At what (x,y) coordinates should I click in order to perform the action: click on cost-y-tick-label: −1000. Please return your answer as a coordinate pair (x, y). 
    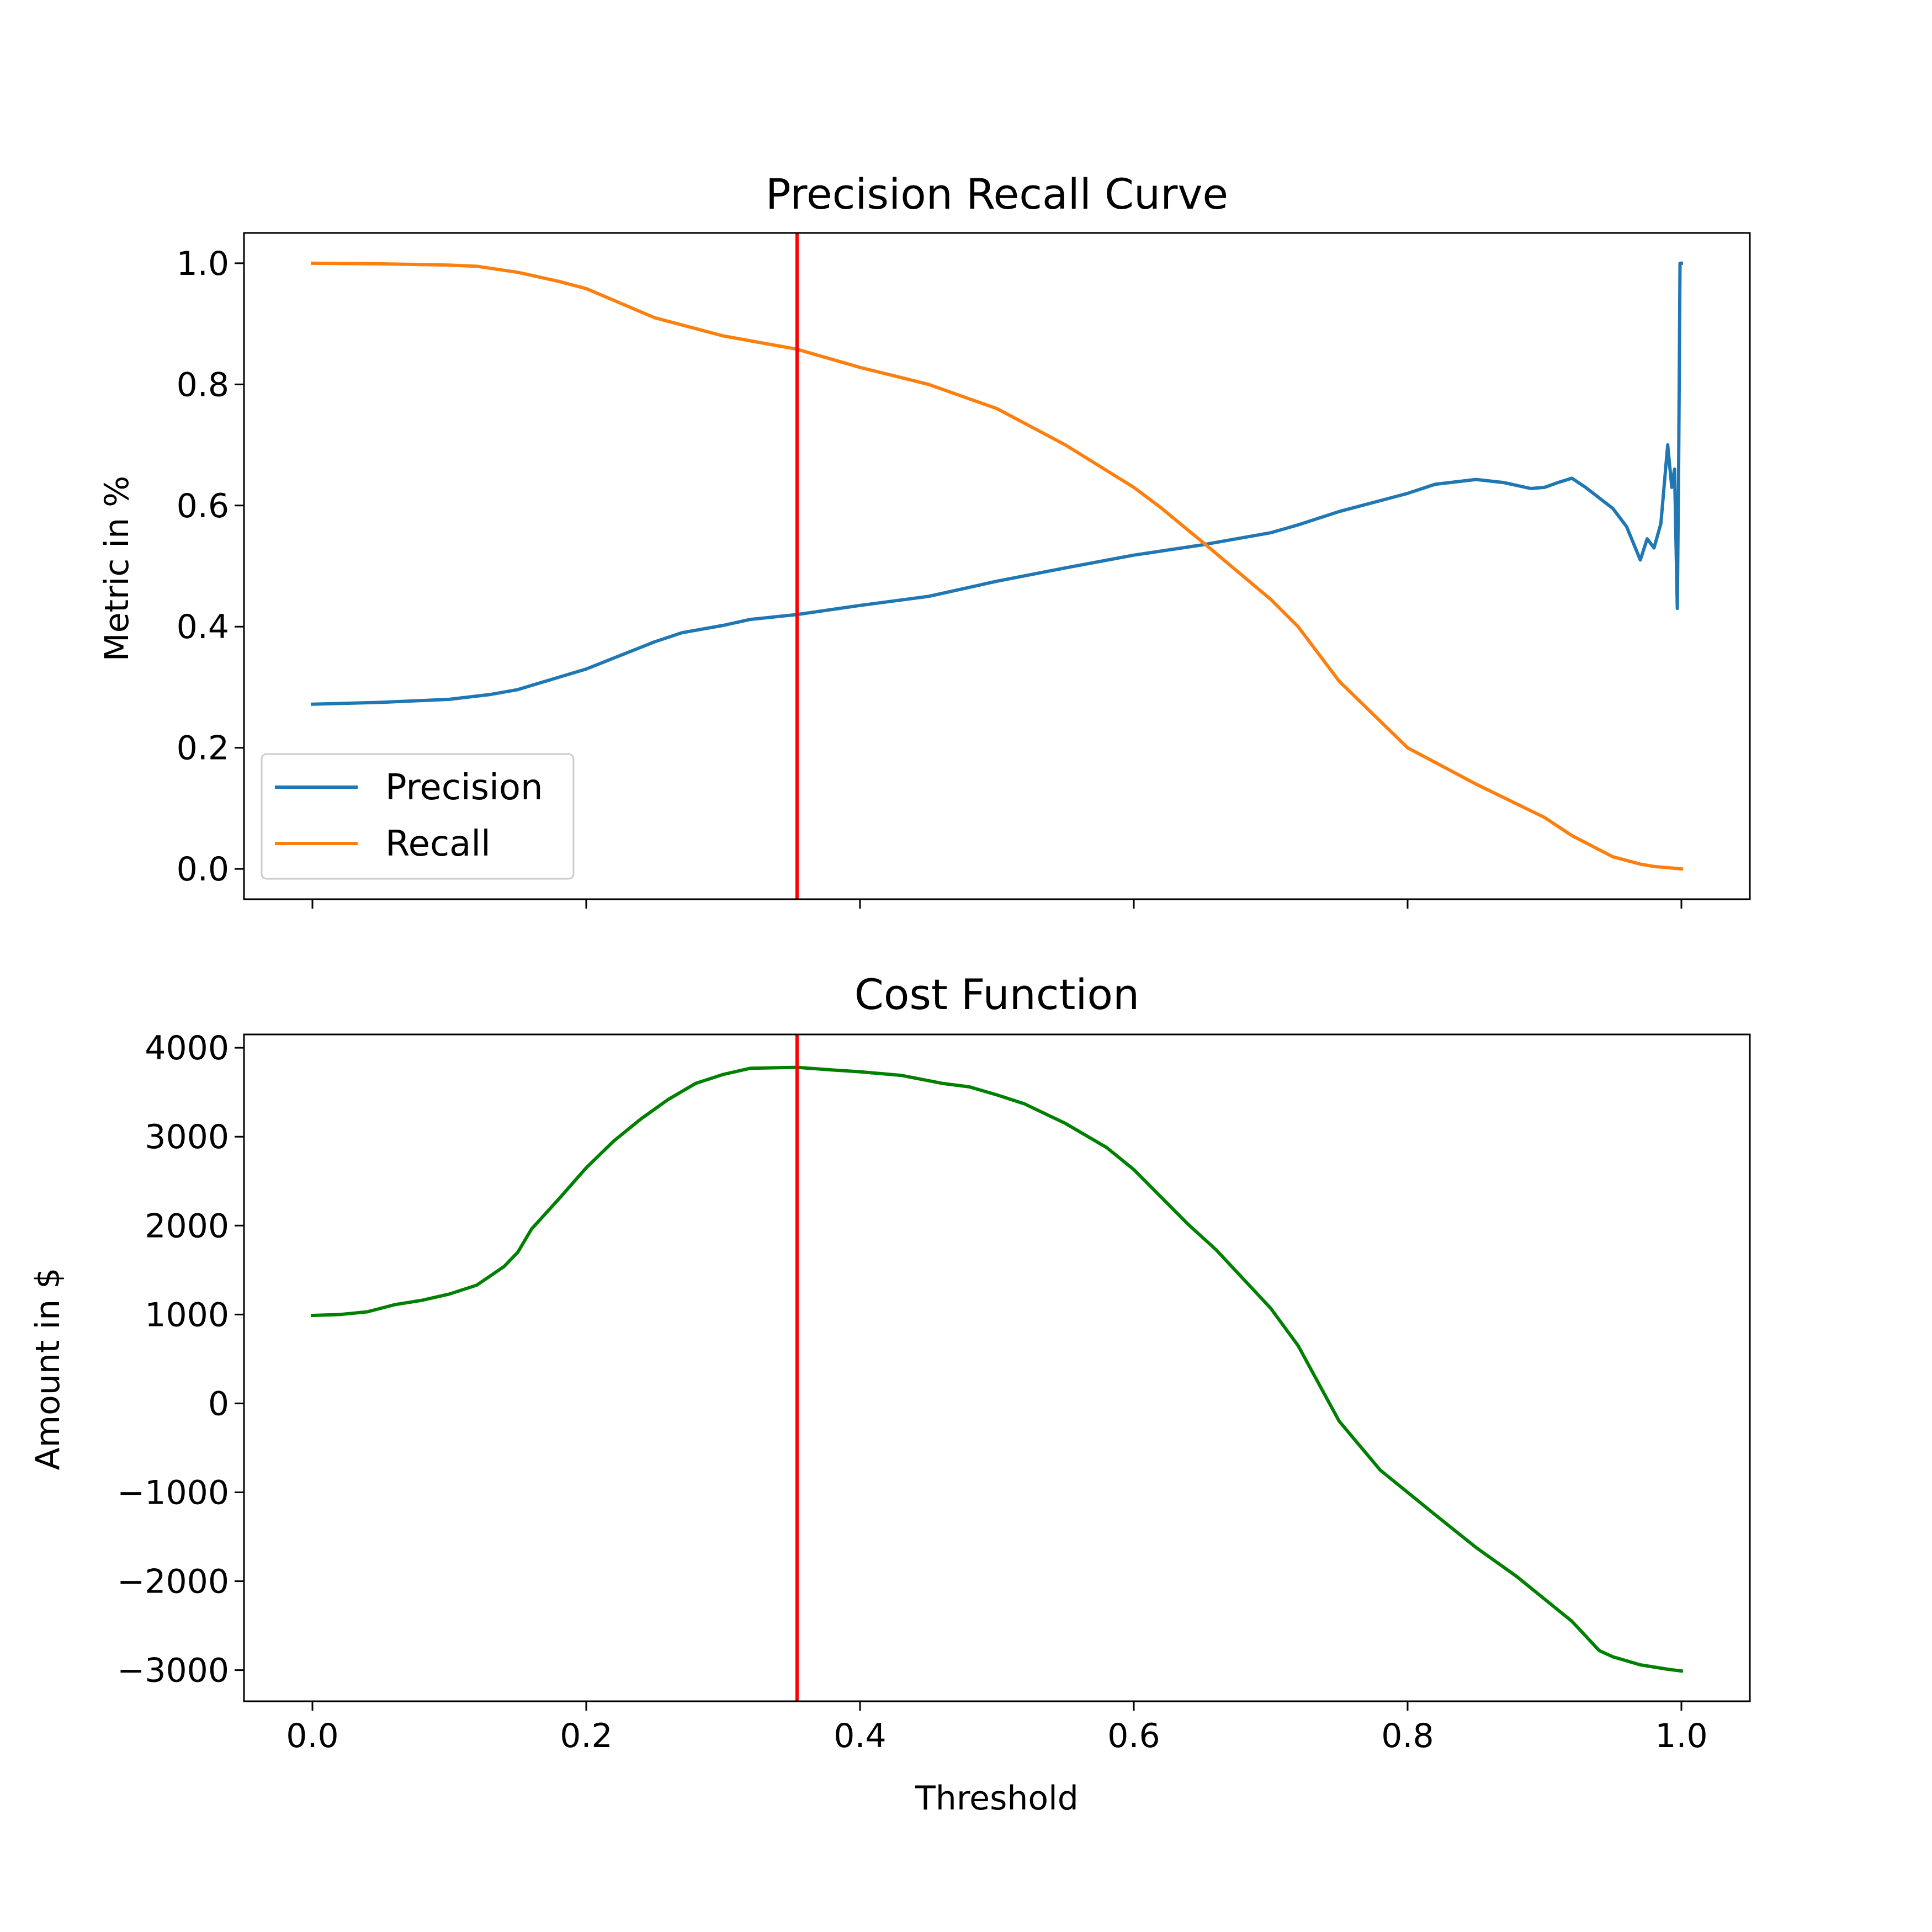
    Looking at the image, I should click on (173, 1493).